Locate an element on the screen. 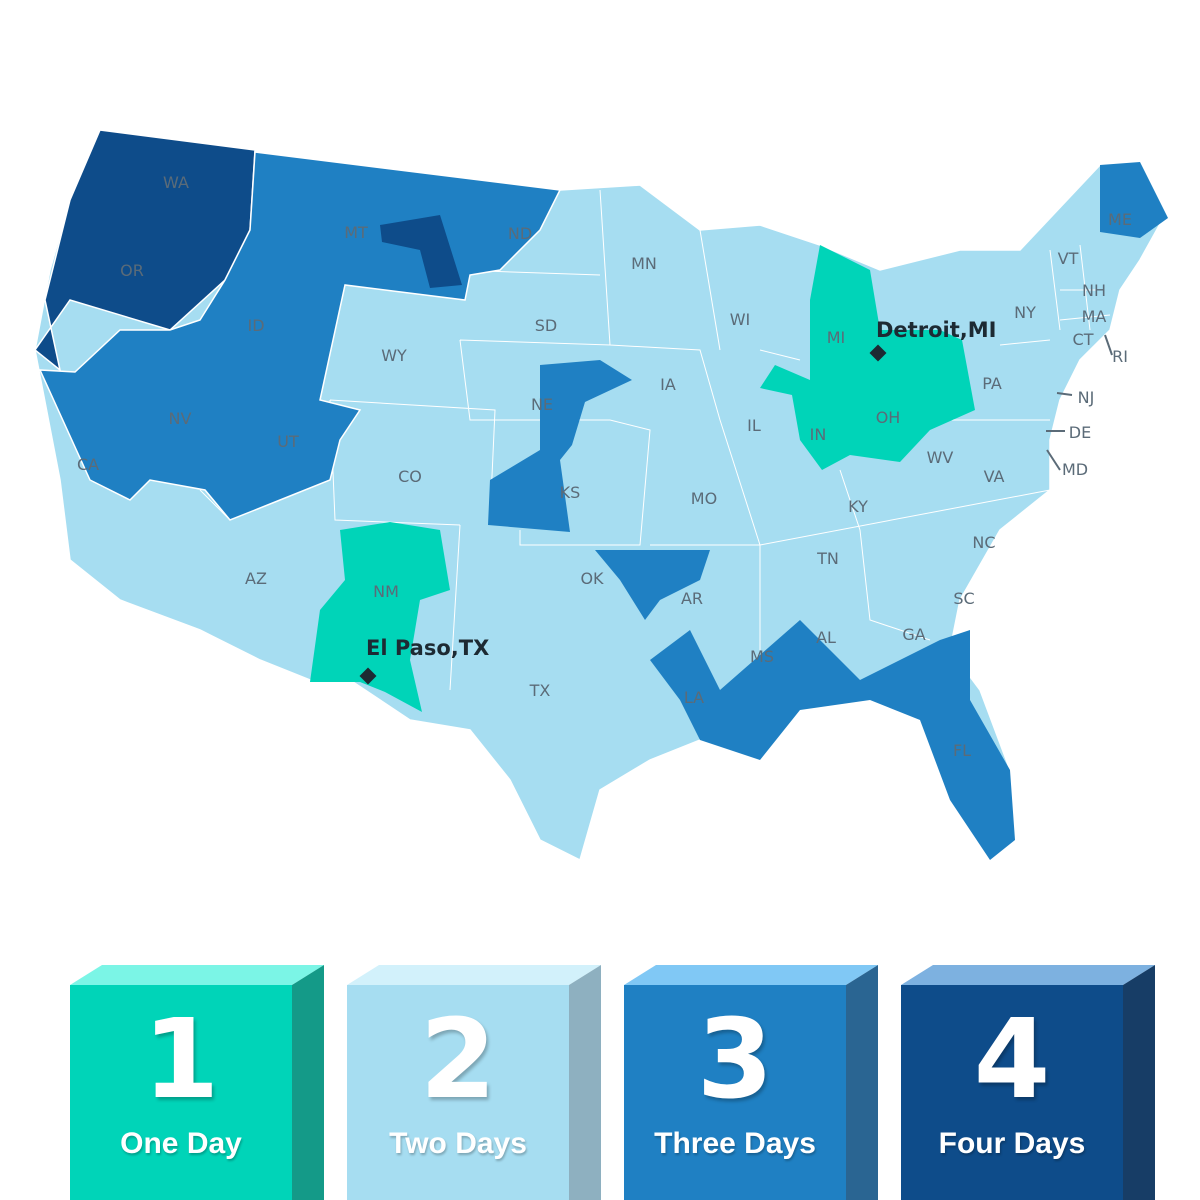 The height and width of the screenshot is (1200, 1200). region-three-days-plains is located at coordinates (560, 446).